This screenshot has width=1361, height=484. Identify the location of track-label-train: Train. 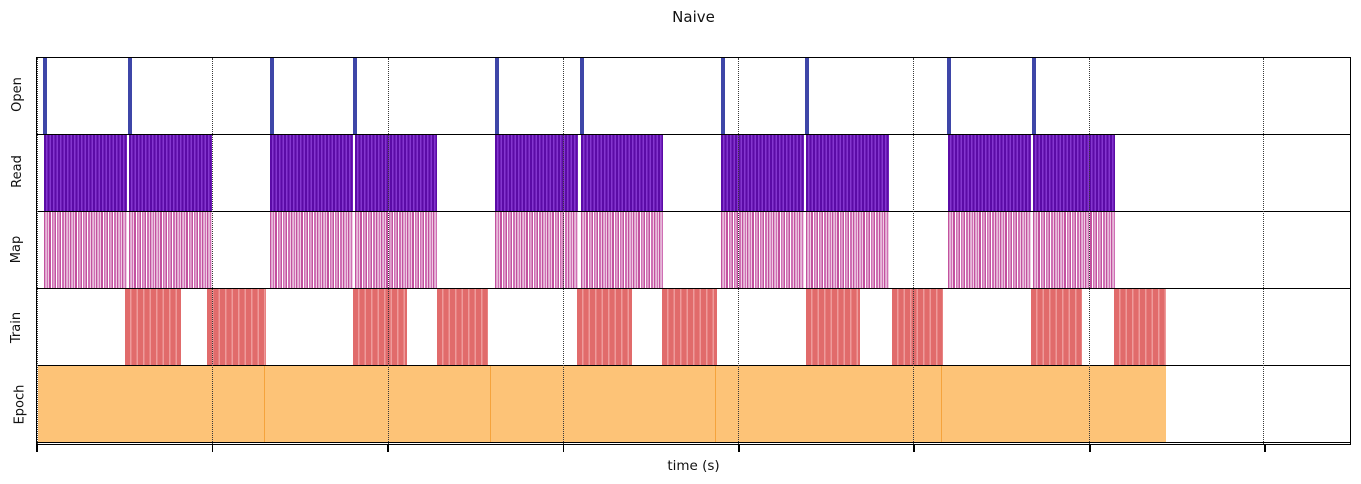
(17, 326).